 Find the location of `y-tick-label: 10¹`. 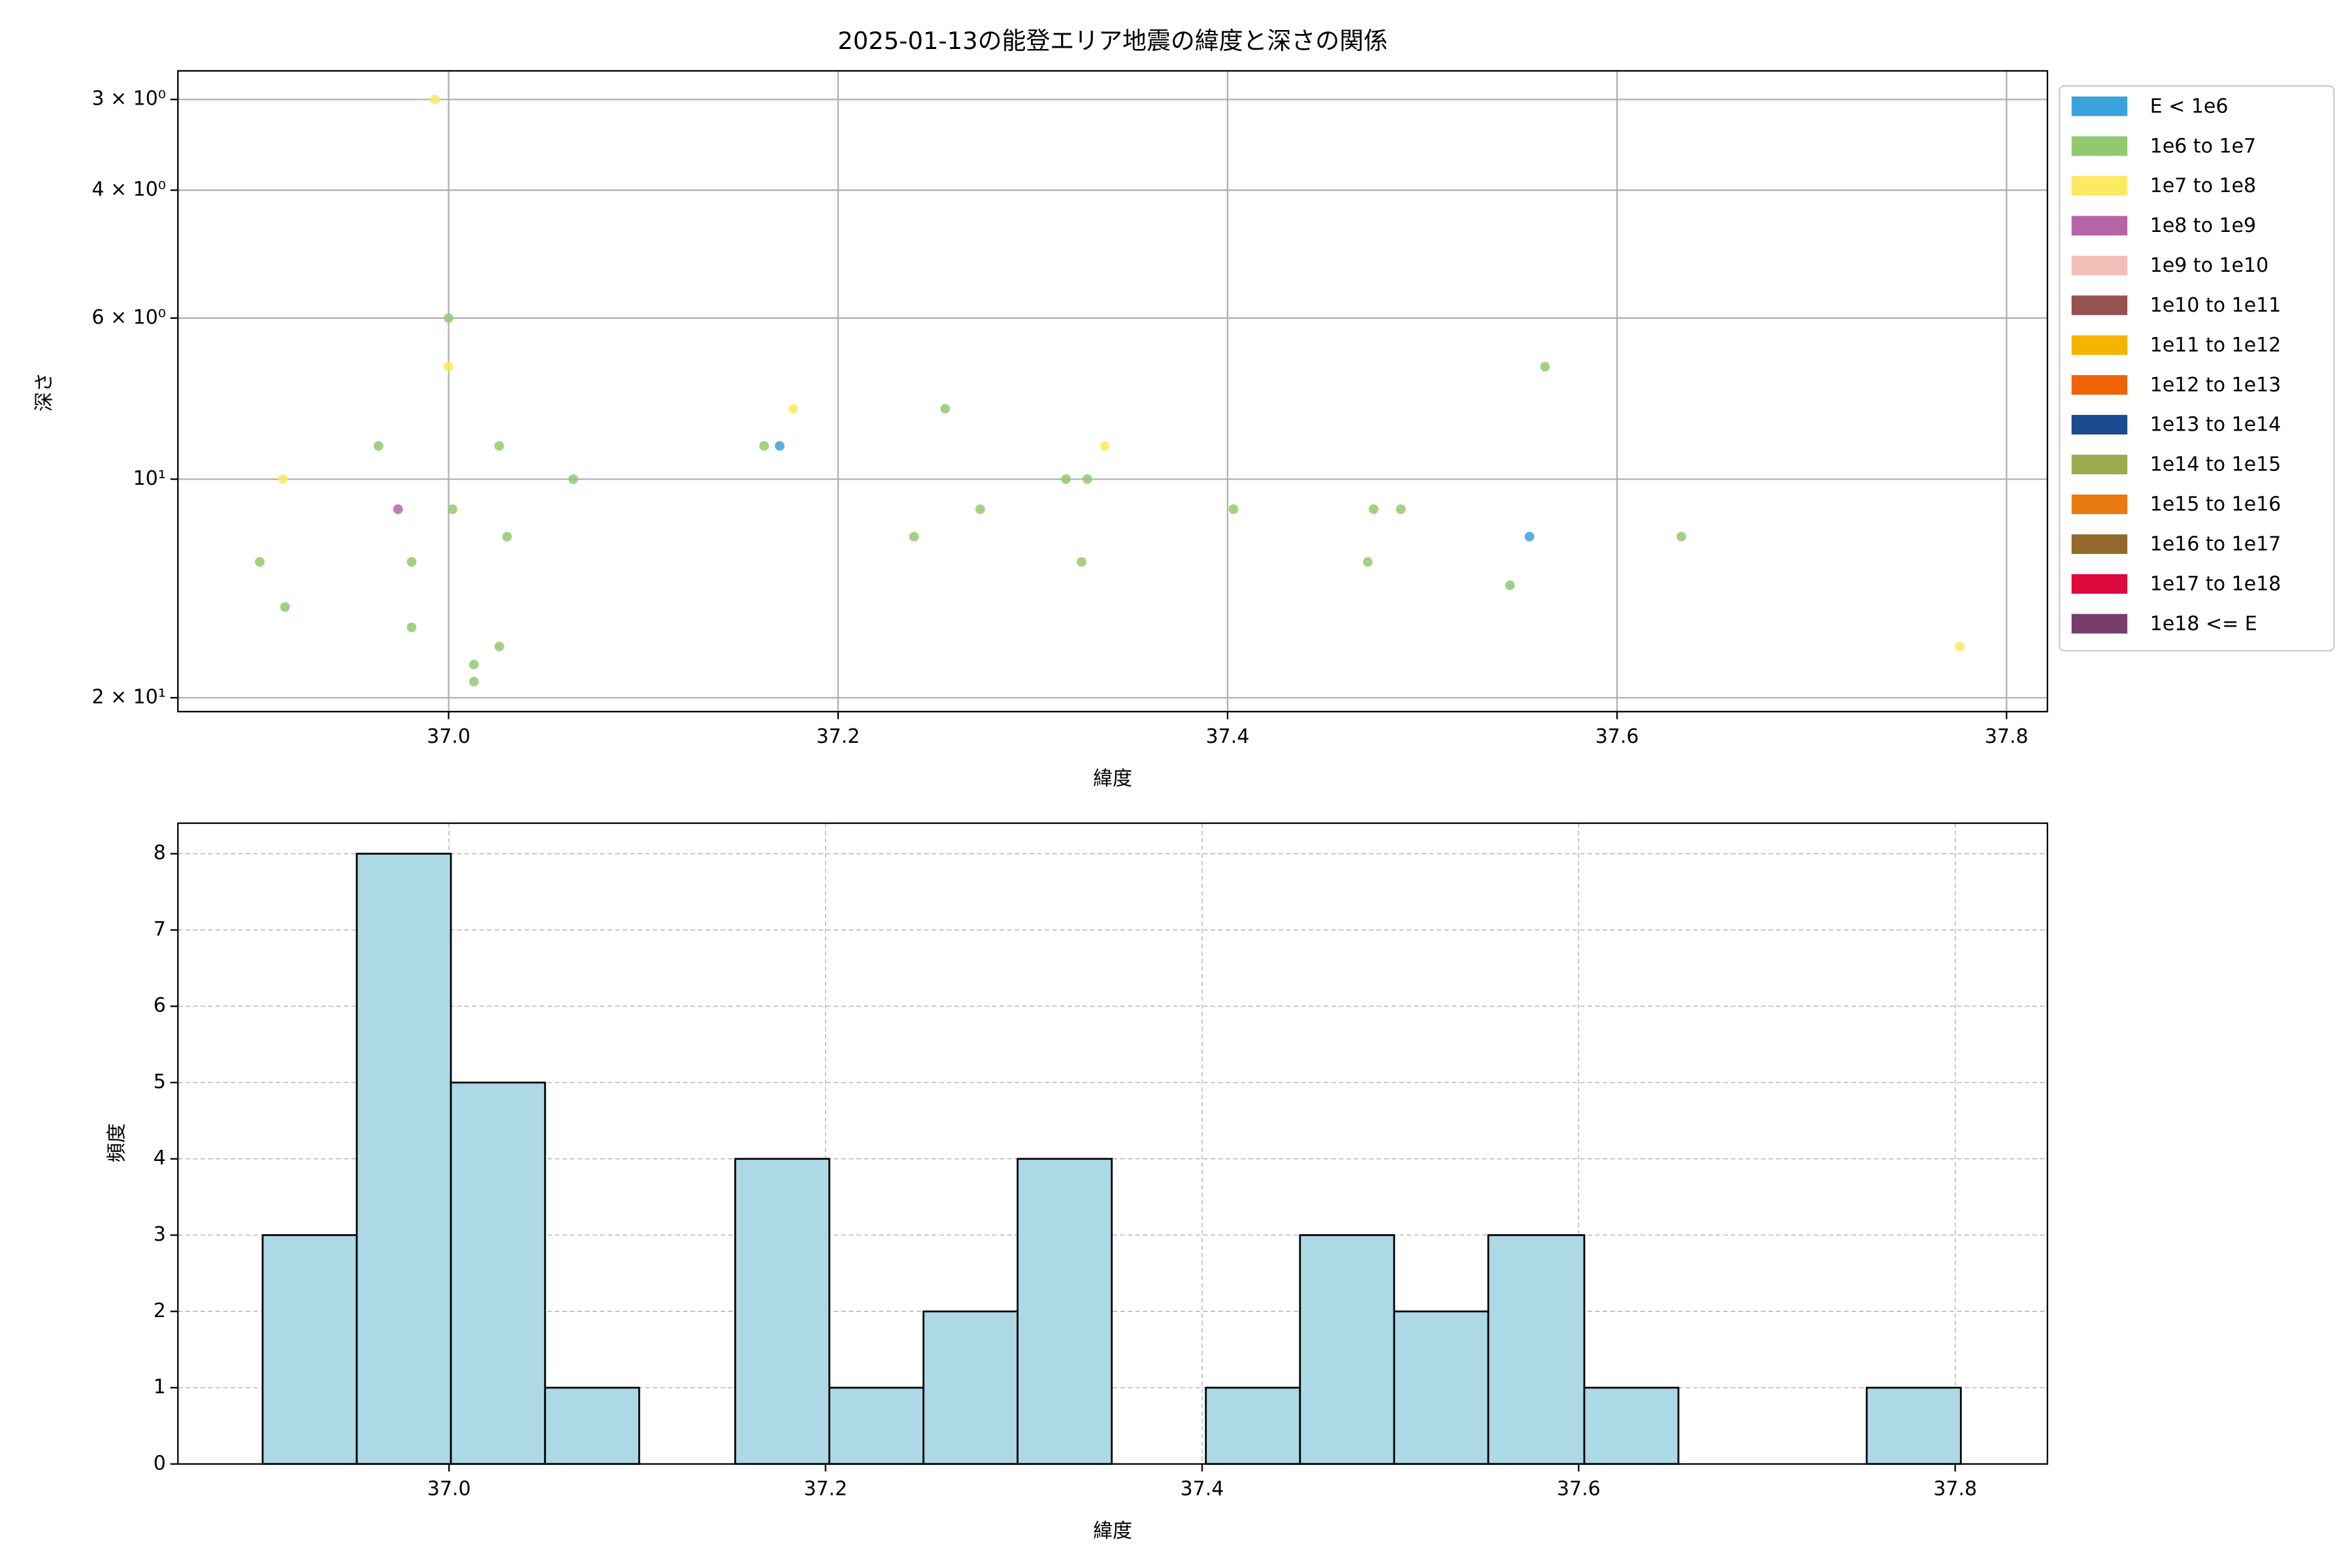

y-tick-label: 10¹ is located at coordinates (149, 478).